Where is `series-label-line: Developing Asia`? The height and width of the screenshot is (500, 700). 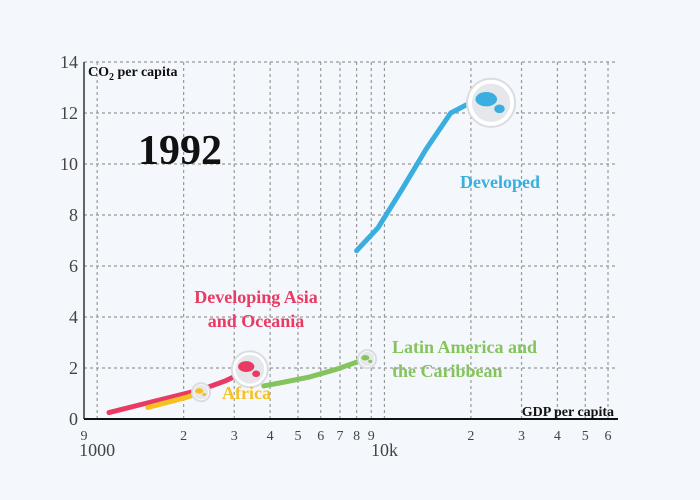 series-label-line: Developing Asia is located at coordinates (256, 297).